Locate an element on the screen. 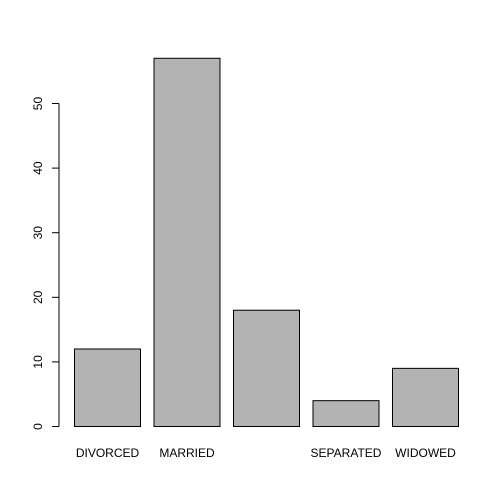  y-axis: 0 10 20 30 40 50 is located at coordinates (45, 263).